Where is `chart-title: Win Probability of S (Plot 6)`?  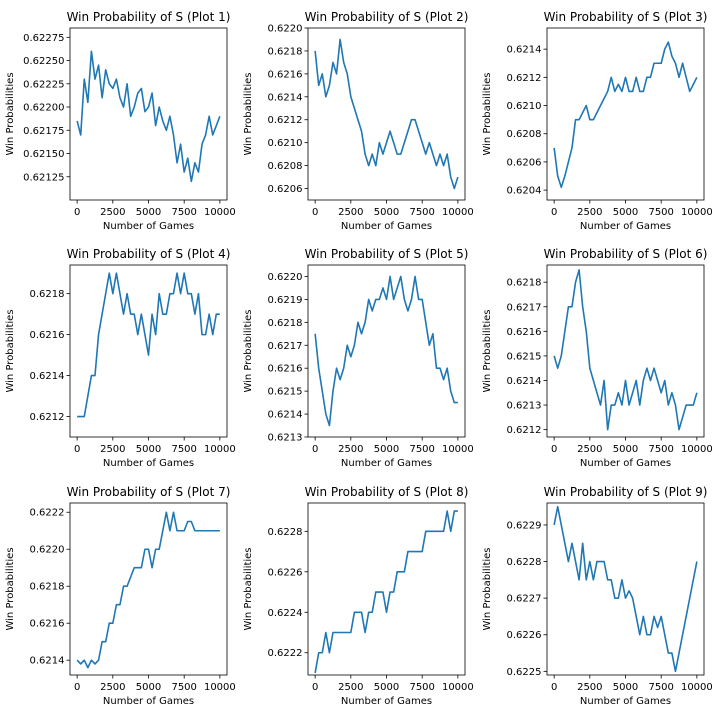
chart-title: Win Probability of S (Plot 6) is located at coordinates (626, 254).